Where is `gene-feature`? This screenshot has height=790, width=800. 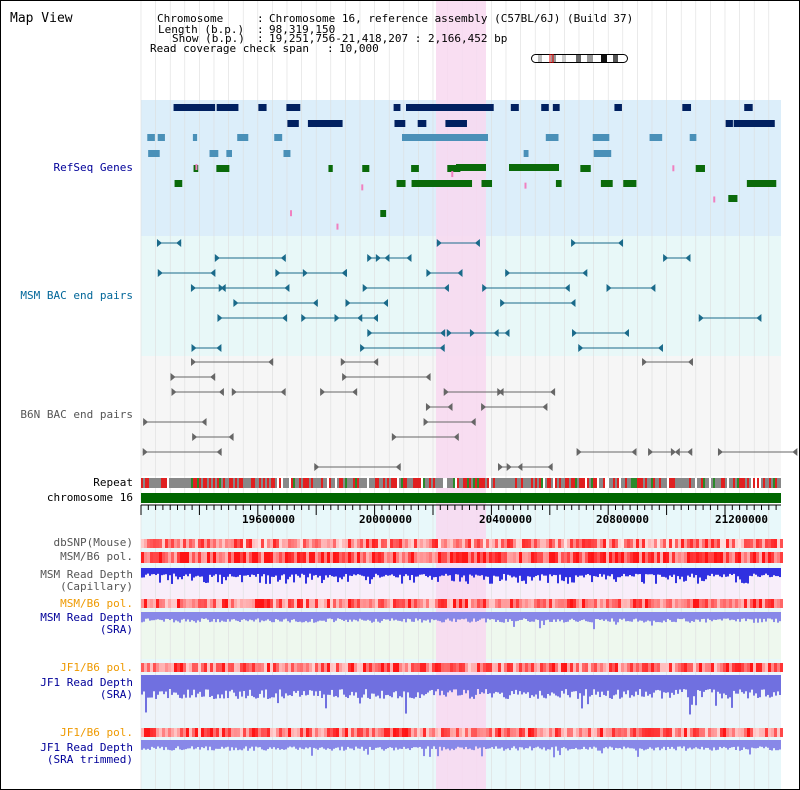
gene-feature is located at coordinates (700, 168).